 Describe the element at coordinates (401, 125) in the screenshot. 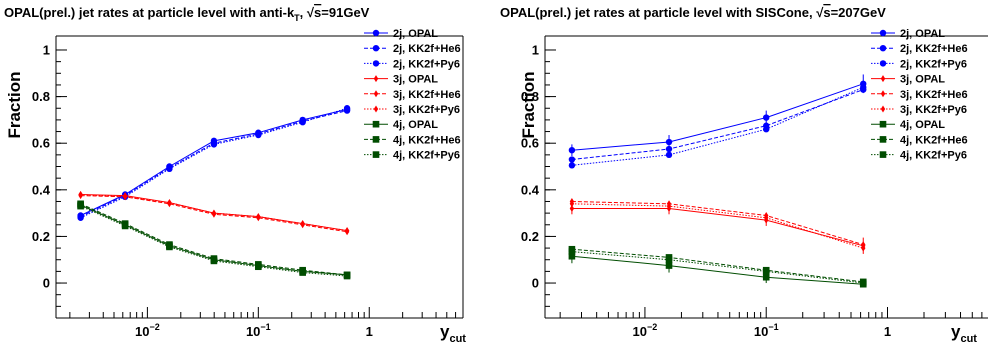

I see `legend-entry: 4j, OPAL` at that location.